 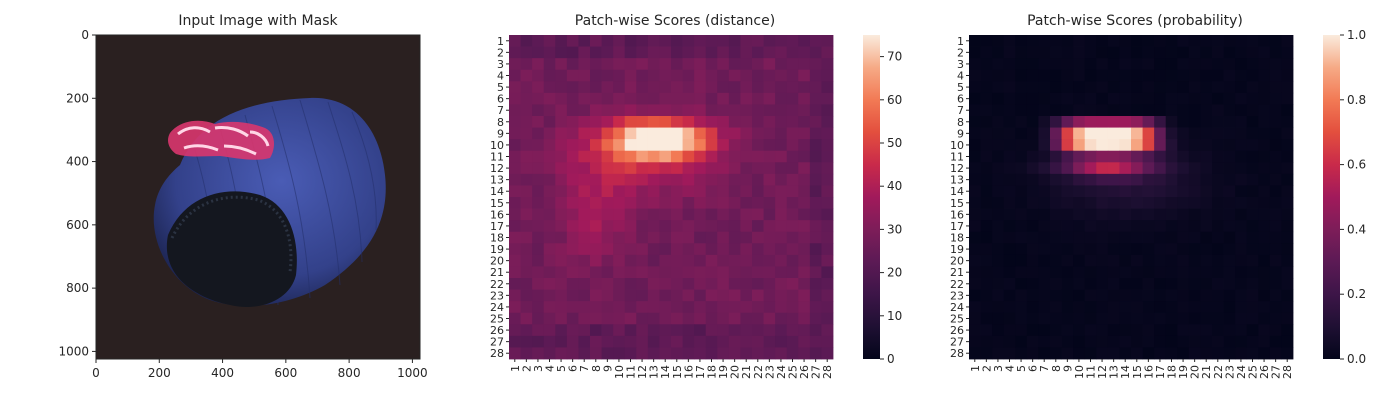 I want to click on row-tick-label: 1, so click(x=500, y=41).